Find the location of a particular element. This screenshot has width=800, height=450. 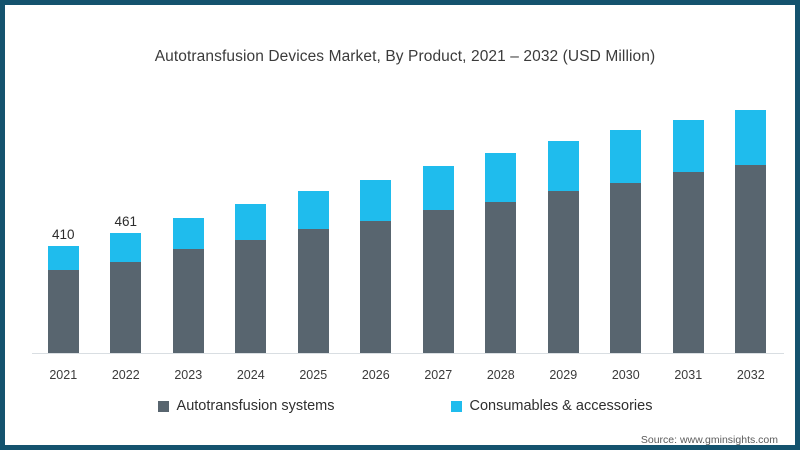

x-tick-2027: 2027 is located at coordinates (438, 375).